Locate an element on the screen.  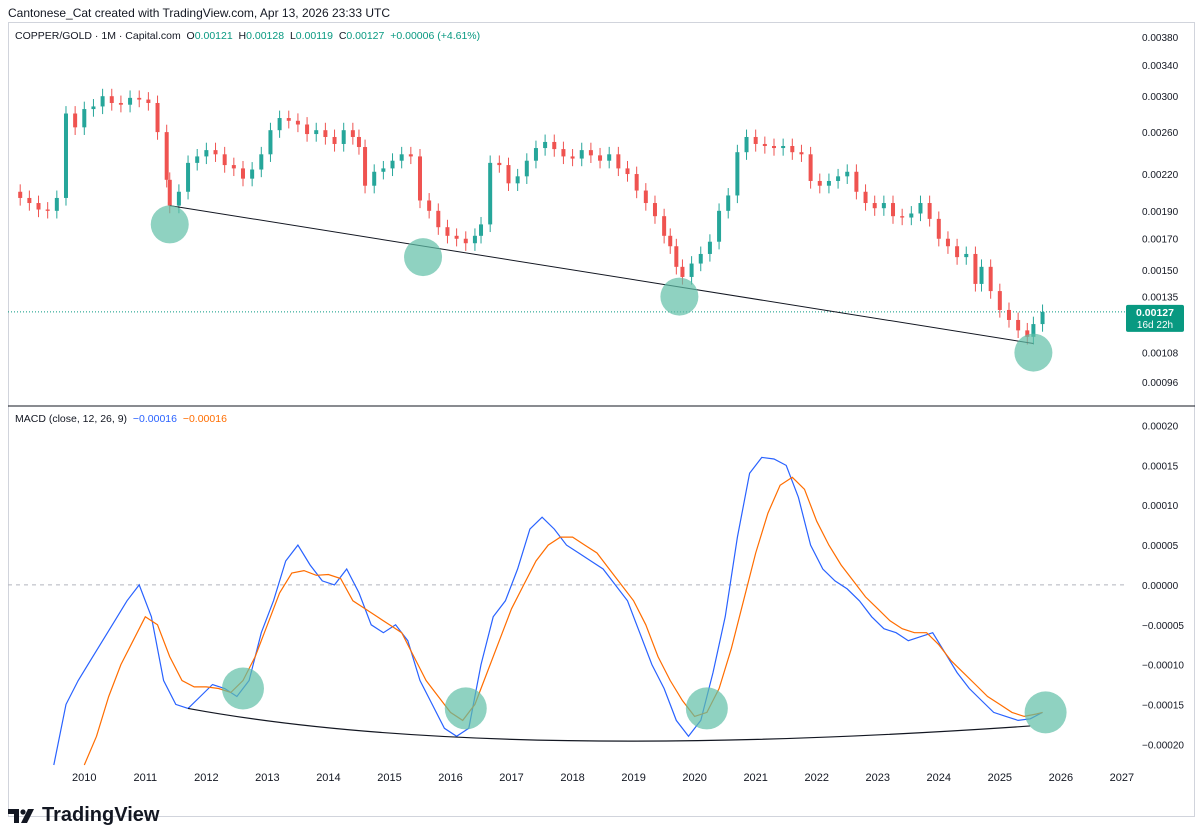
price-axis-tick: 0.00190 is located at coordinates (1160, 212).